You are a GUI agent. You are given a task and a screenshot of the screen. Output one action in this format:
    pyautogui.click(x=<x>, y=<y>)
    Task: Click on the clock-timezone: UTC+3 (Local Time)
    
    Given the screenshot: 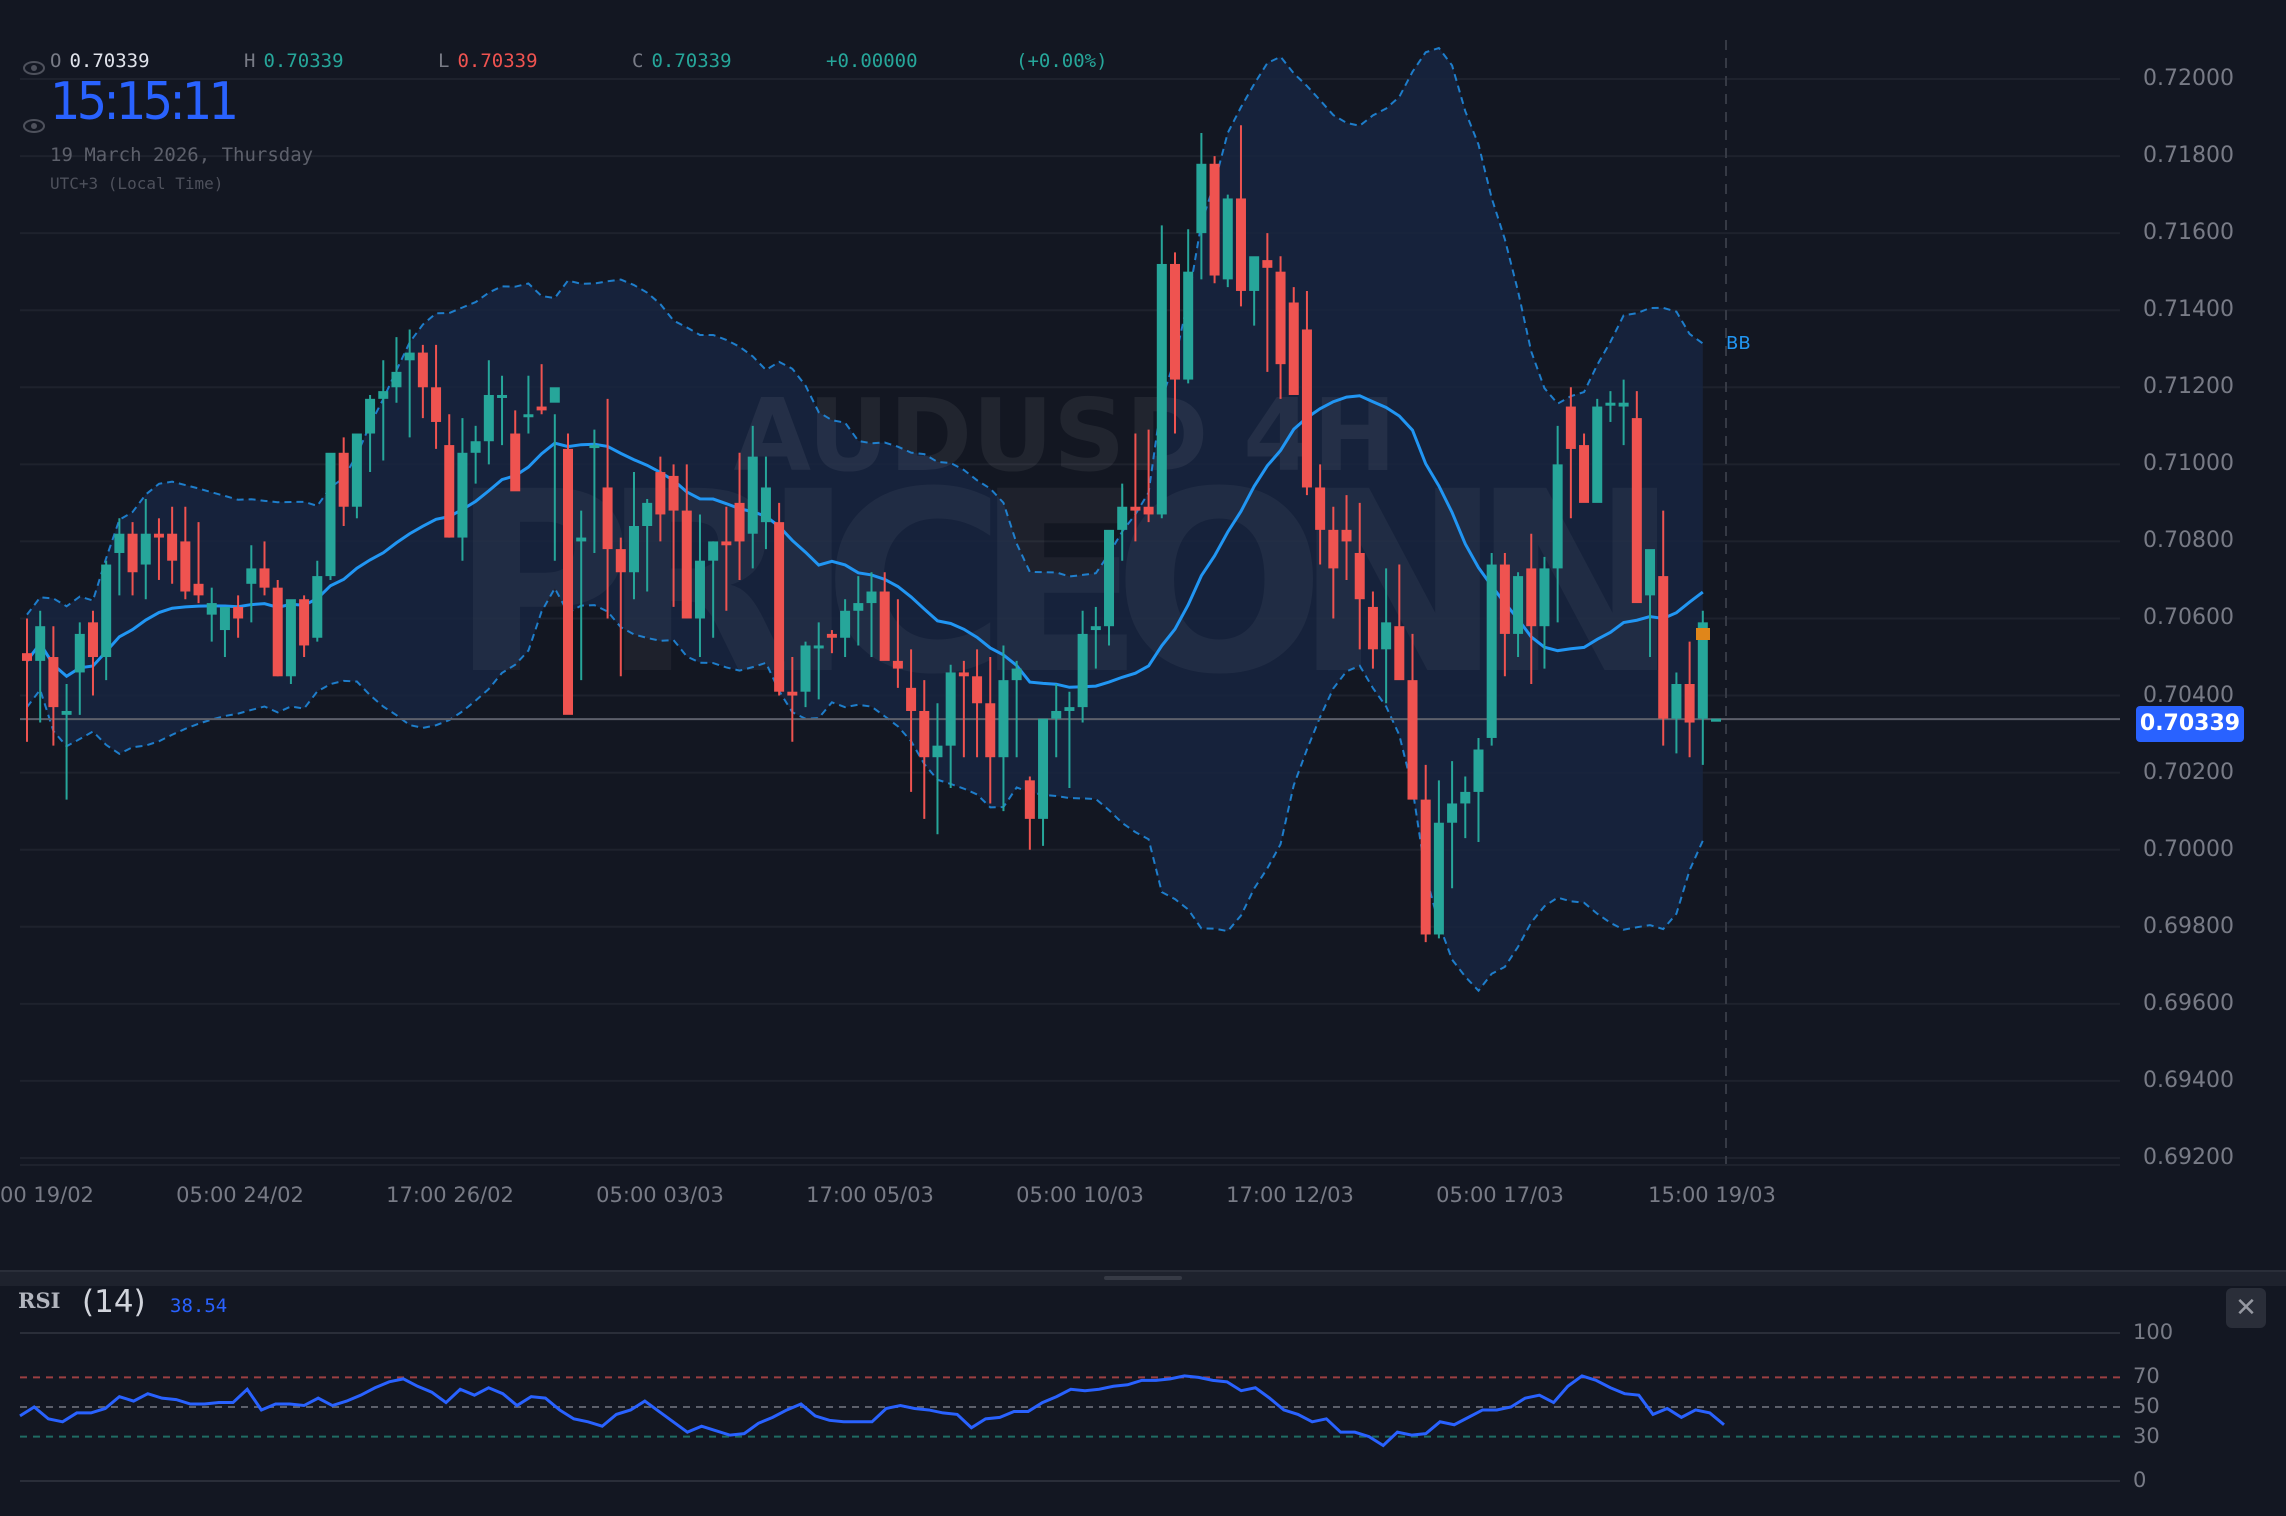 What is the action you would take?
    pyautogui.click(x=137, y=183)
    